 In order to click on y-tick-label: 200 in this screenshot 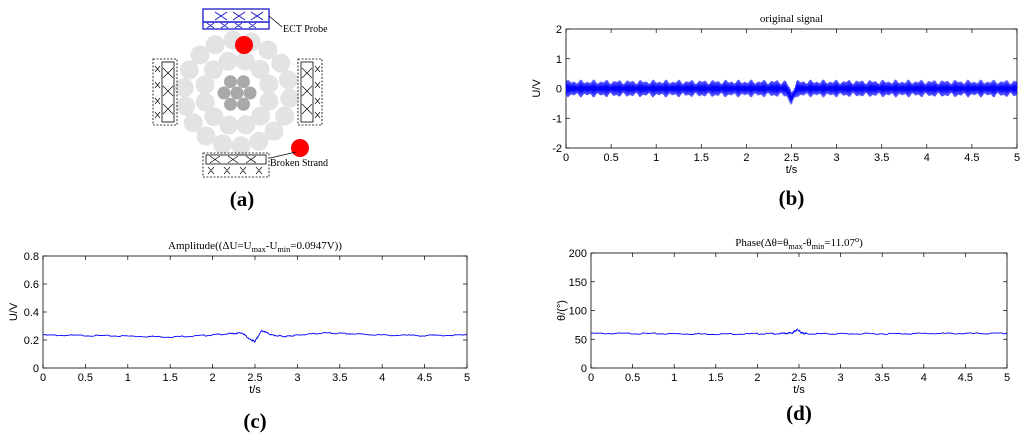, I will do `click(578, 254)`.